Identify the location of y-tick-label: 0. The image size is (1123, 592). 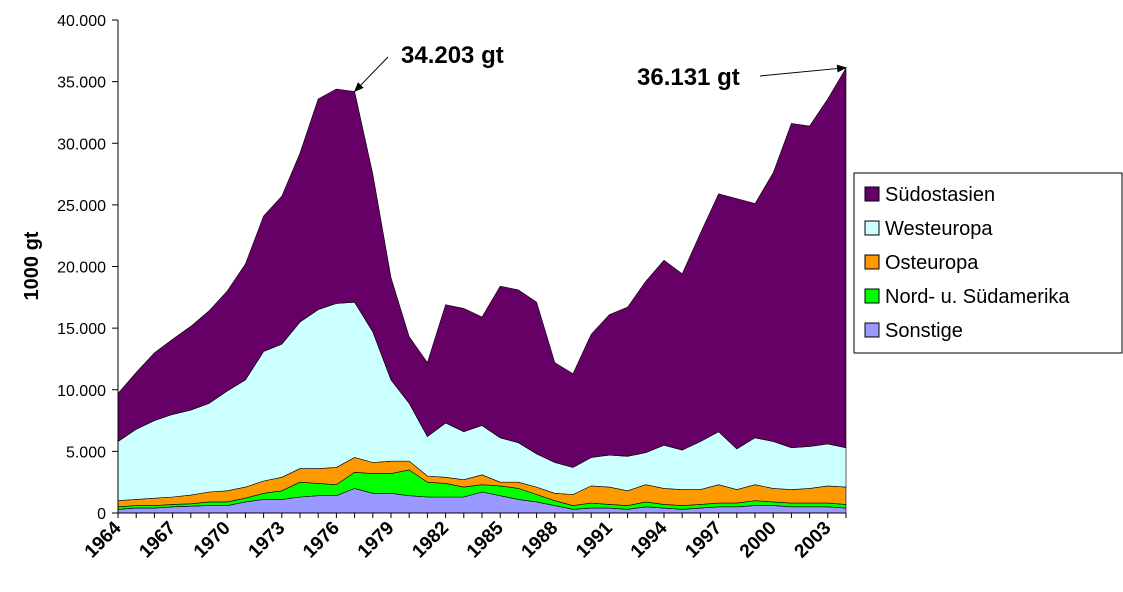
(101, 514).